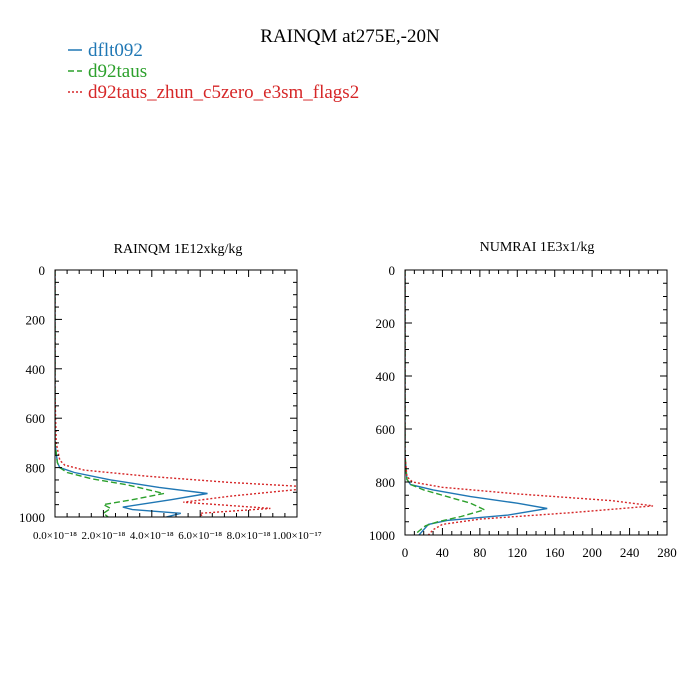 The image size is (700, 700). Describe the element at coordinates (115, 50) in the screenshot. I see `legend-label: dflt092` at that location.